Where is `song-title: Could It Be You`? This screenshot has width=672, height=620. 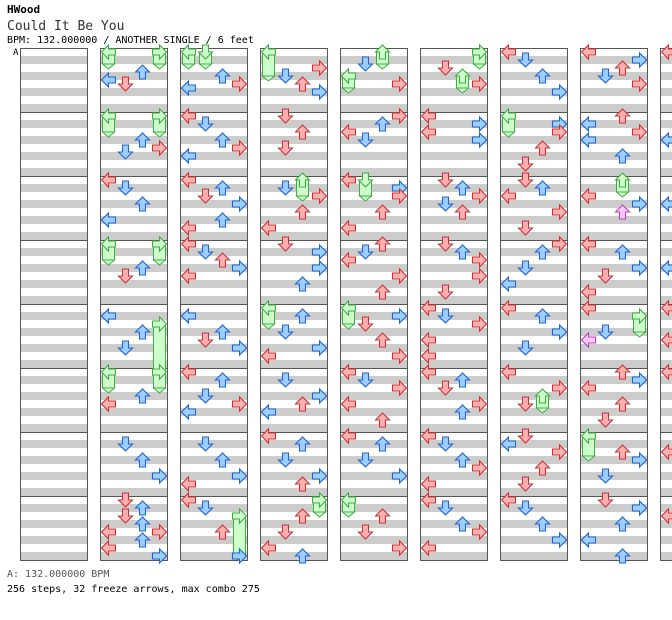 song-title: Could It Be You is located at coordinates (66, 26).